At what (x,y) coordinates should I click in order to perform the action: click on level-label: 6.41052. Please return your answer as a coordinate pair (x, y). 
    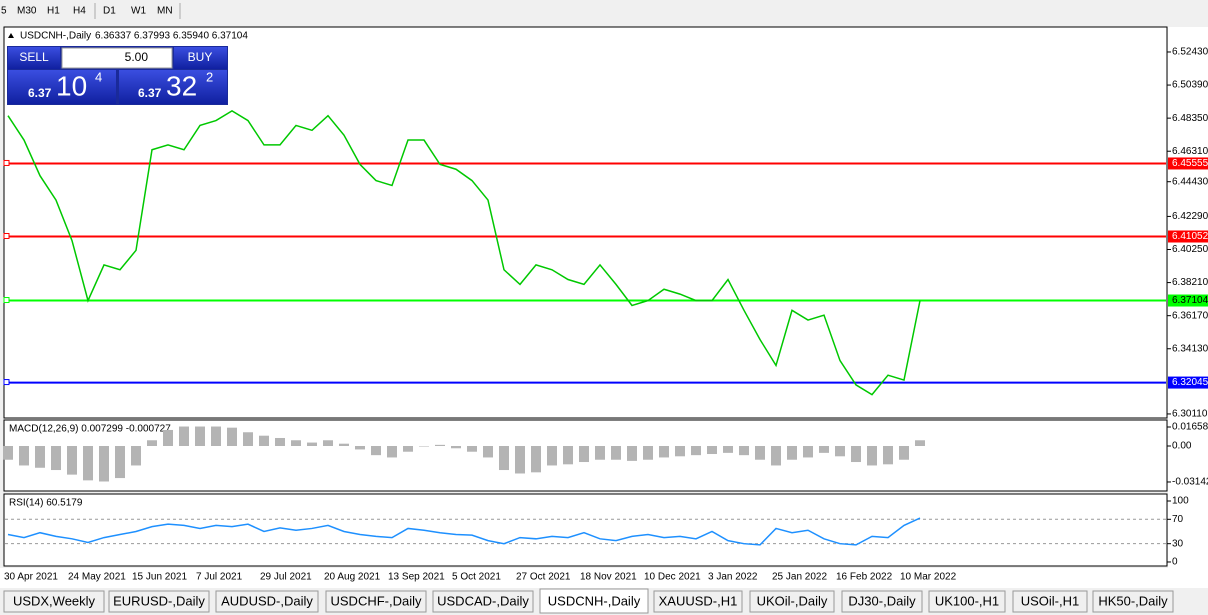
    Looking at the image, I should click on (1190, 236).